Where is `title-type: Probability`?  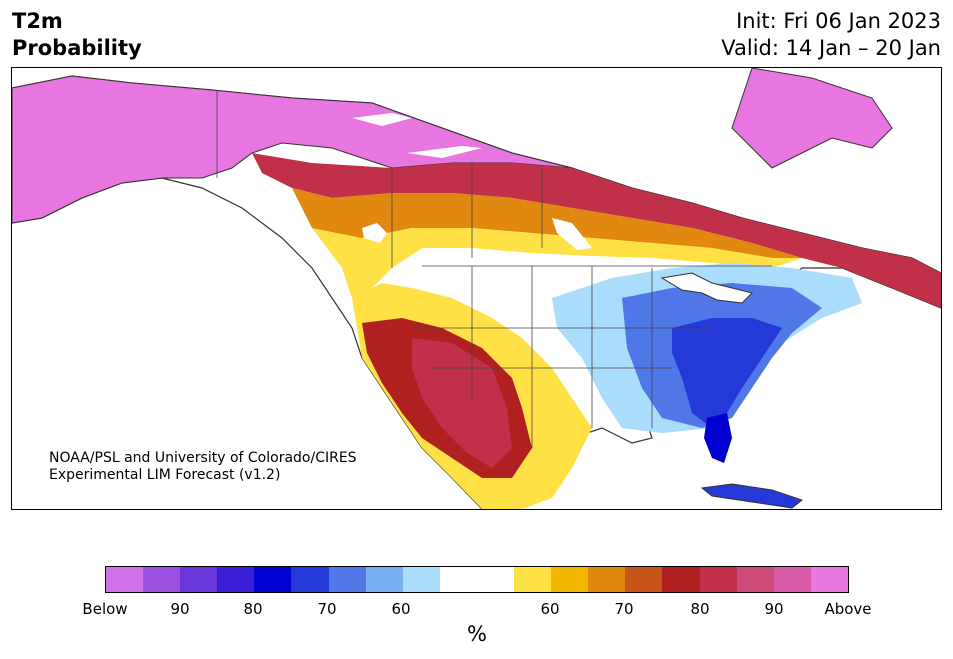
title-type: Probability is located at coordinates (77, 48).